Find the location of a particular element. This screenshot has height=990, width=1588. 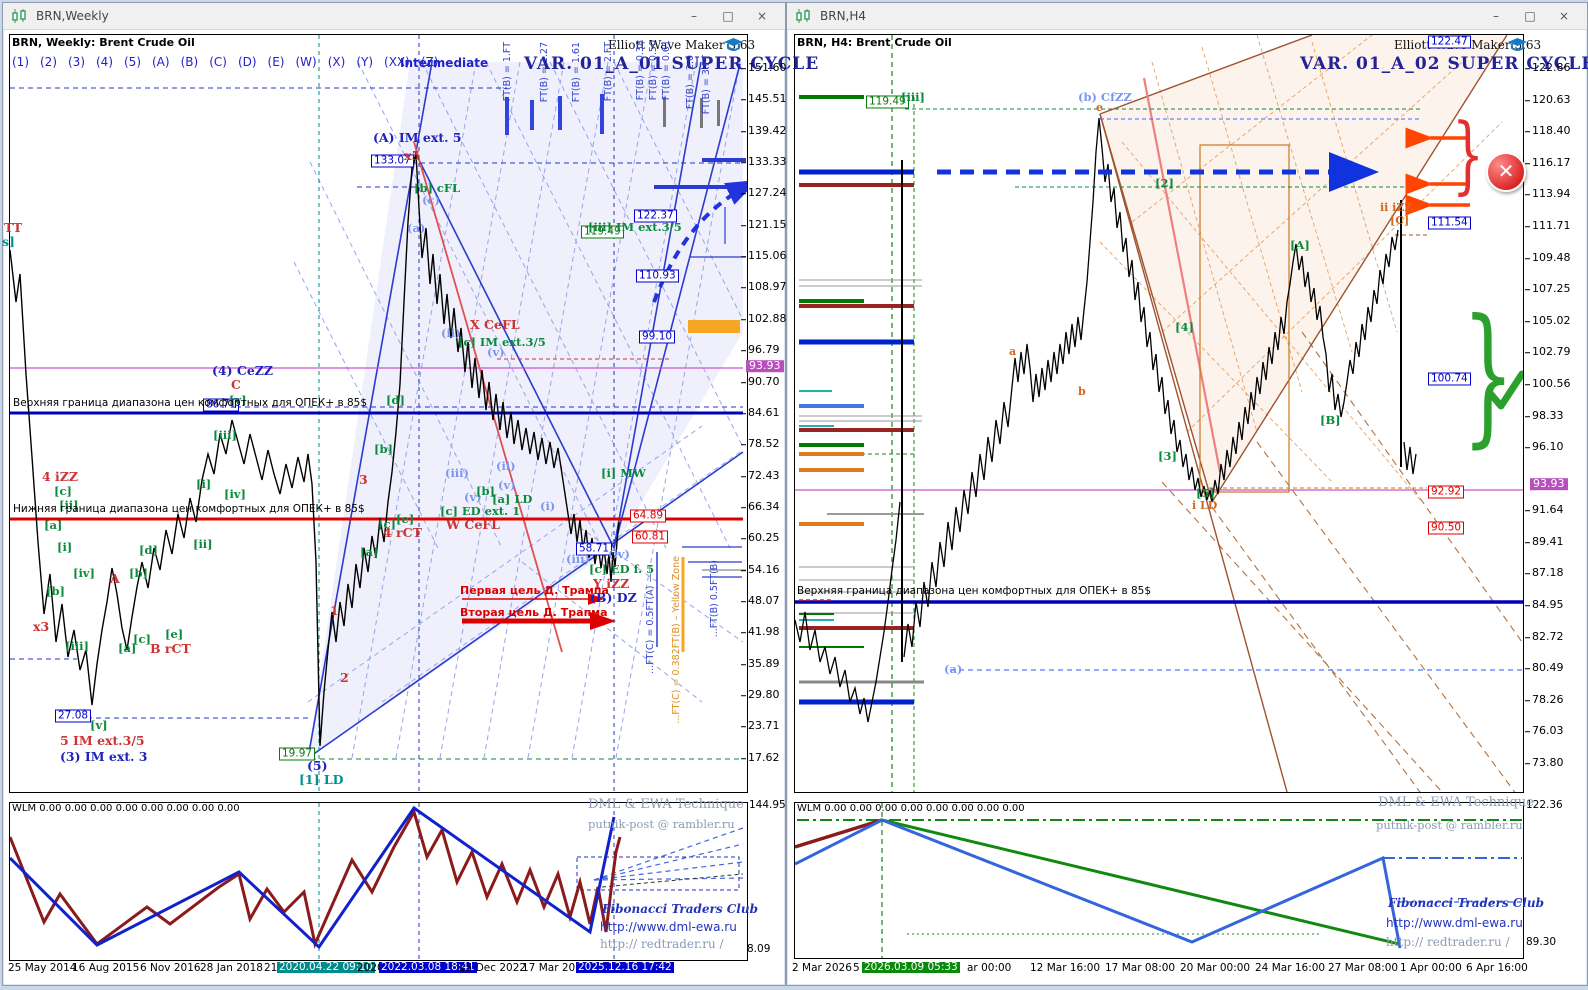

titlebar-weekly: BRN,Weekly – □ × is located at coordinates (394, 16).